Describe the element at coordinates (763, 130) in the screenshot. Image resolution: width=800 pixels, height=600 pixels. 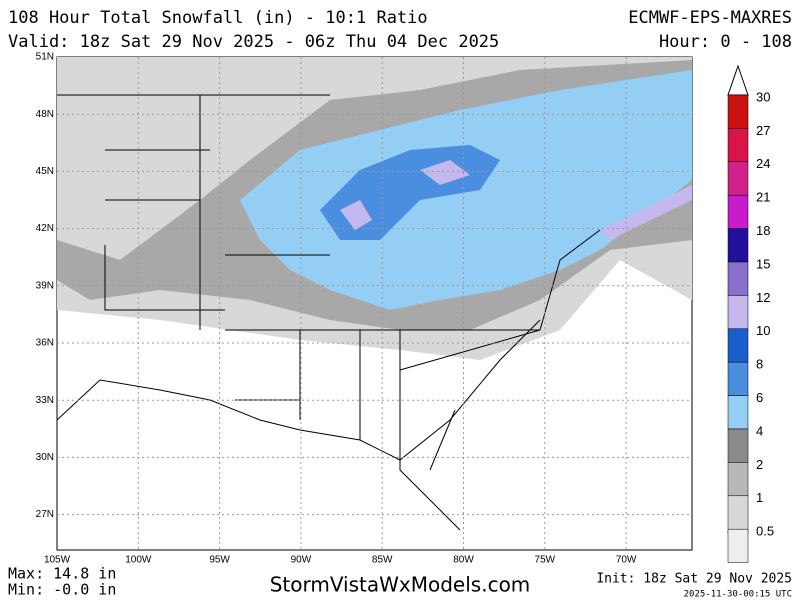
I see `legend-label: 27` at that location.